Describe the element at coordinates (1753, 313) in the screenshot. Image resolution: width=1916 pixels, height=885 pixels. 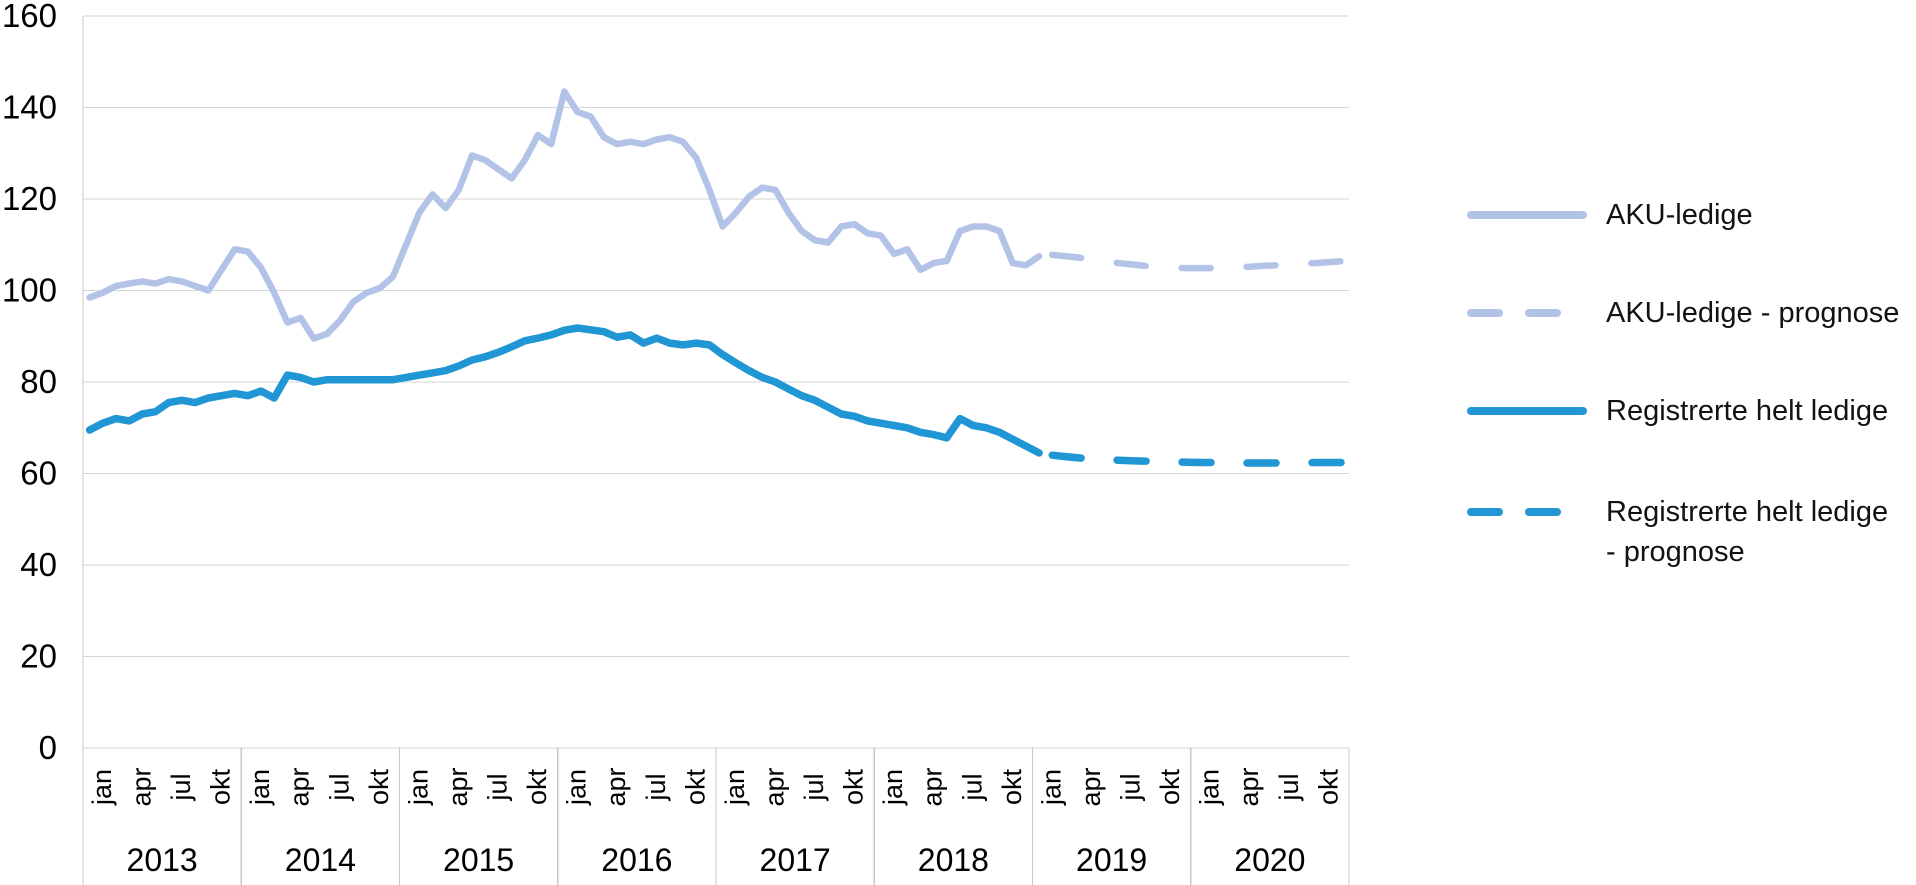
I see `legend-label-text: AKU-ledige - prognose` at that location.